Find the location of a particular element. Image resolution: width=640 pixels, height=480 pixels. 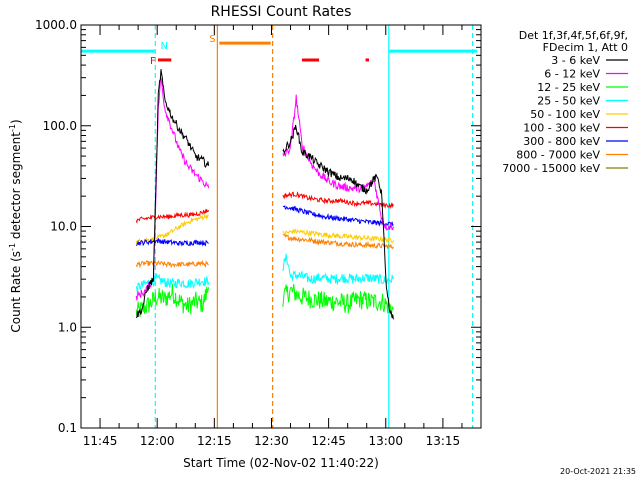

series-5-seg2 is located at coordinates (338, 200).